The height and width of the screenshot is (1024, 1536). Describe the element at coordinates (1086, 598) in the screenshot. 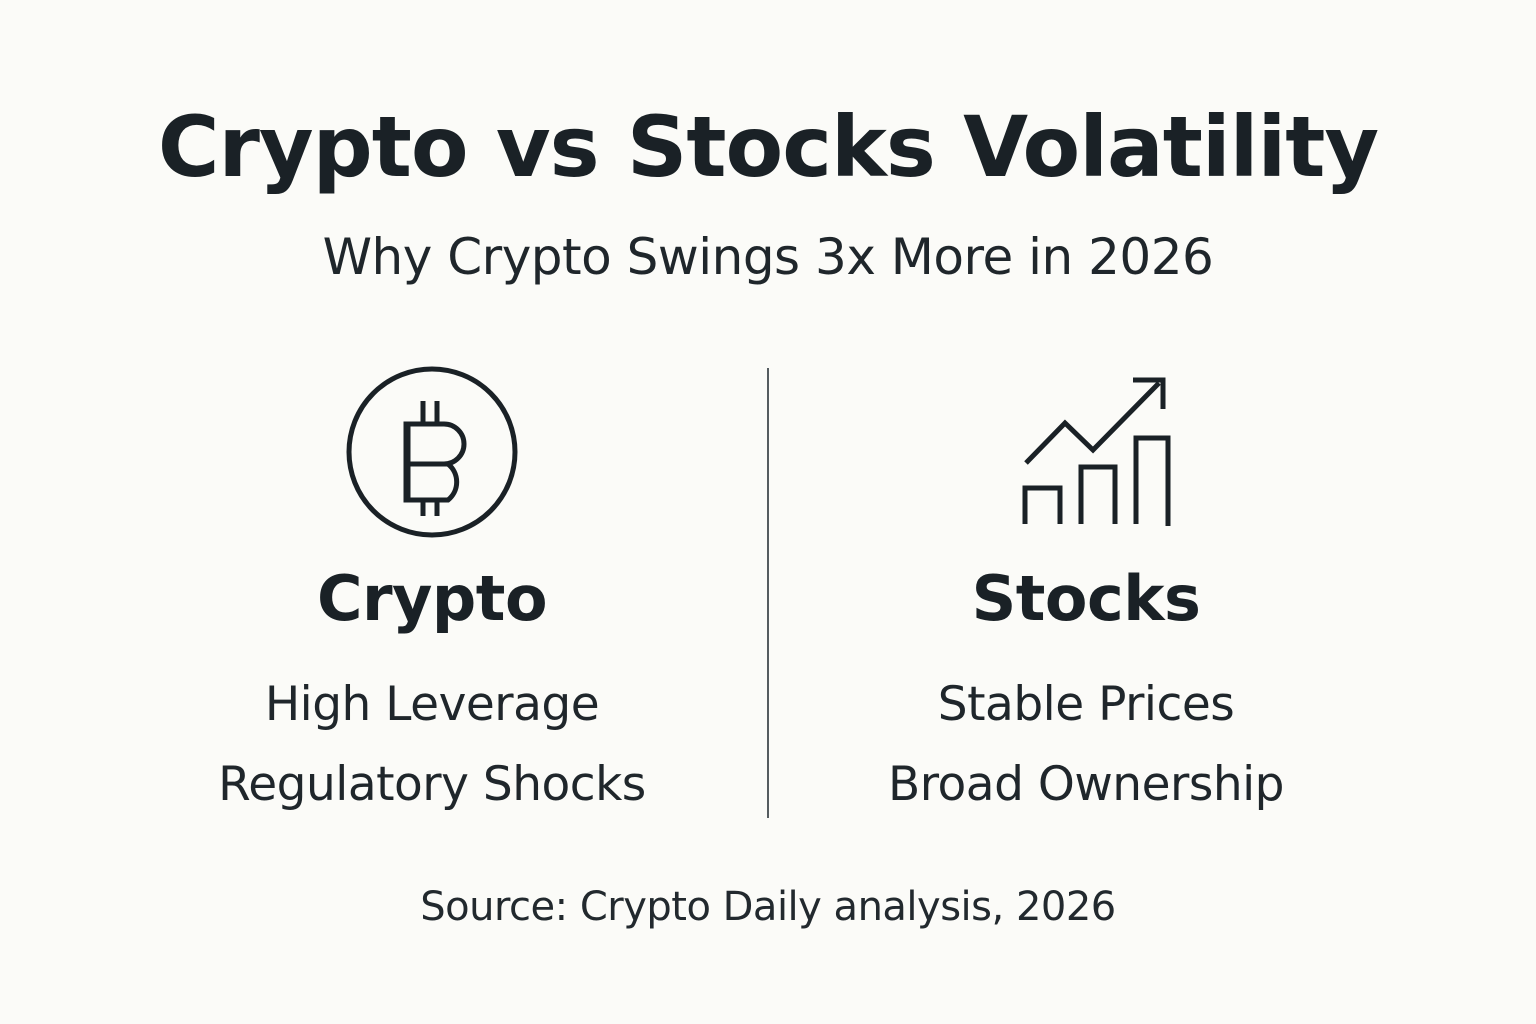

I see `stocks-title: Stocks` at that location.